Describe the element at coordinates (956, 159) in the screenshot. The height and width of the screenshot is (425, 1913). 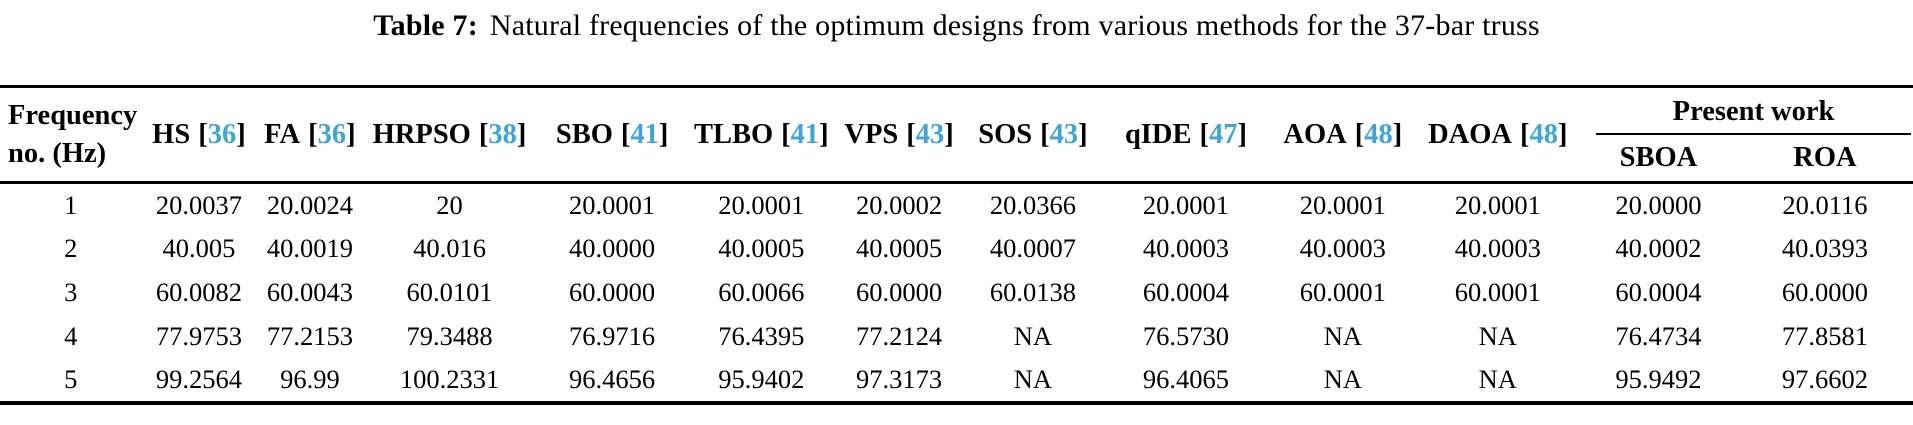
I see `header-row-2: SBOA ROA` at that location.